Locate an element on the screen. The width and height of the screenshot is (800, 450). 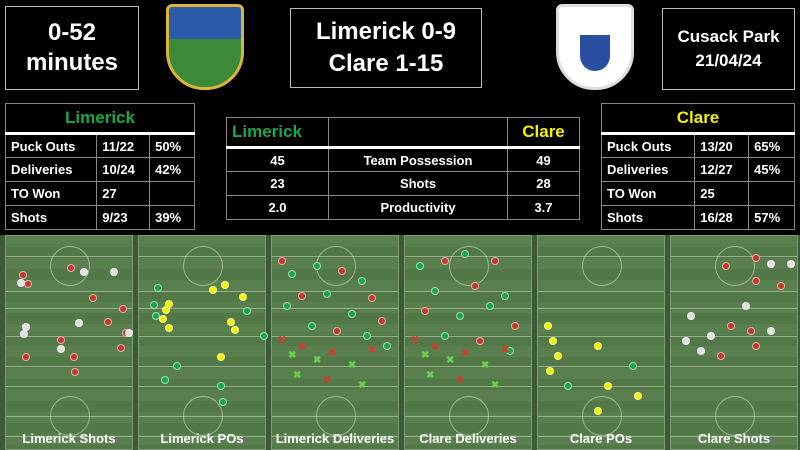
table-cell: TO Won is located at coordinates (648, 193).